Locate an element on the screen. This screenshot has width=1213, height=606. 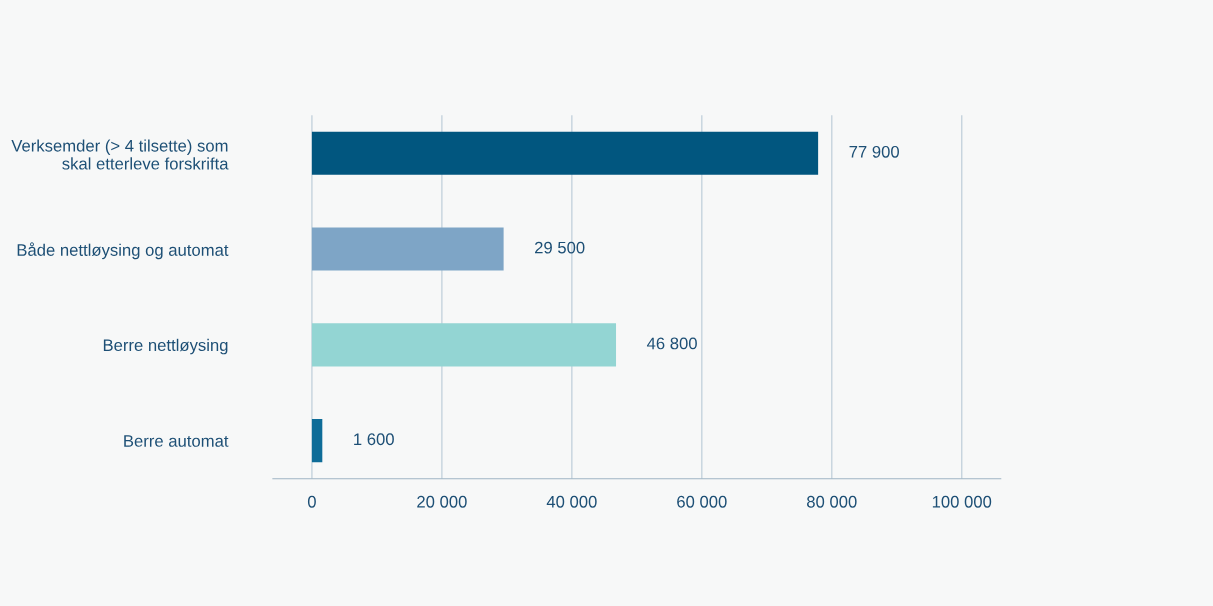
data-label: 29 500 is located at coordinates (560, 247).